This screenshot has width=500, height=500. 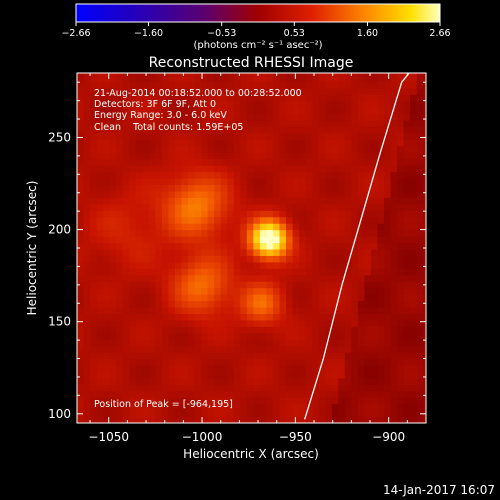 What do you see at coordinates (294, 33) in the screenshot?
I see `colorbar-tick-label: 0.53` at bounding box center [294, 33].